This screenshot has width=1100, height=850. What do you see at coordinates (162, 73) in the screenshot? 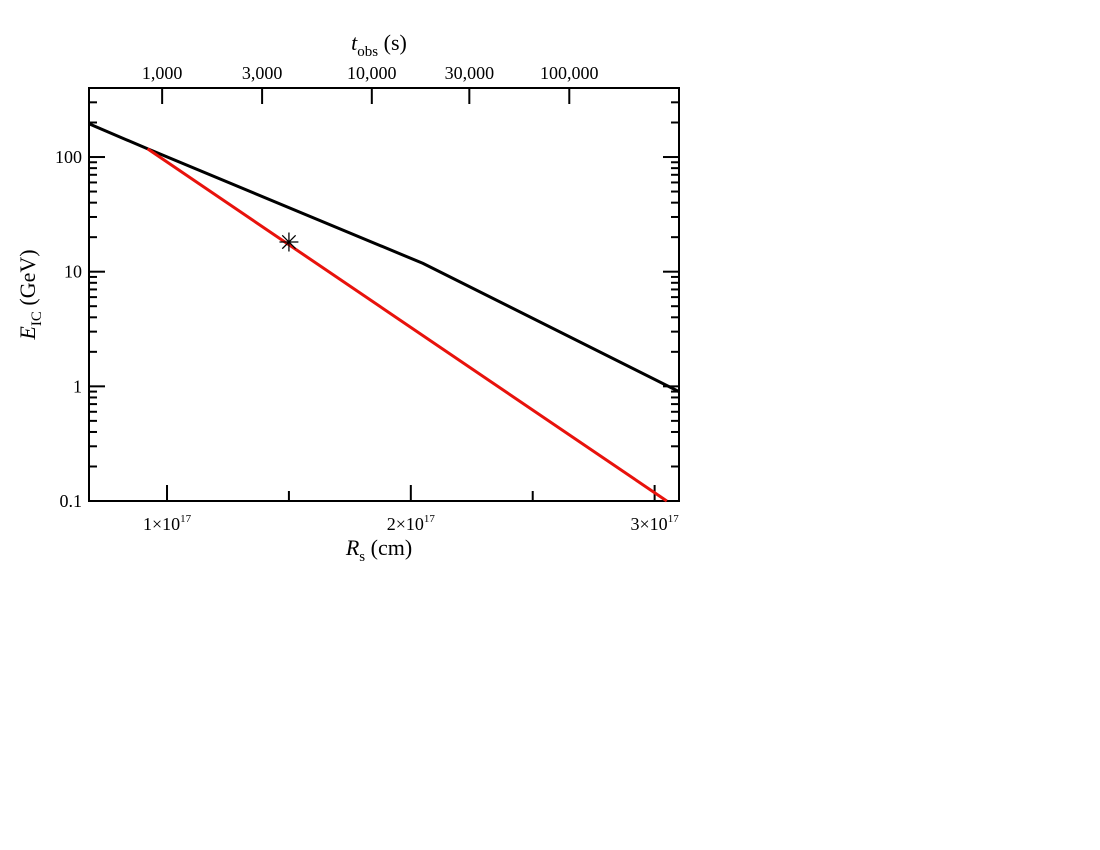
I see `top-tick-label: 1,000` at bounding box center [162, 73].